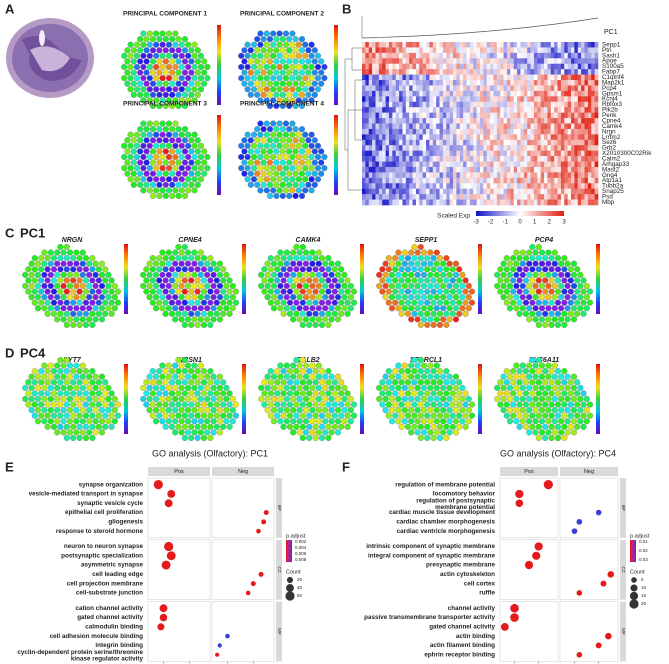  I want to click on gene-label: Kcnj4, so click(610, 99).